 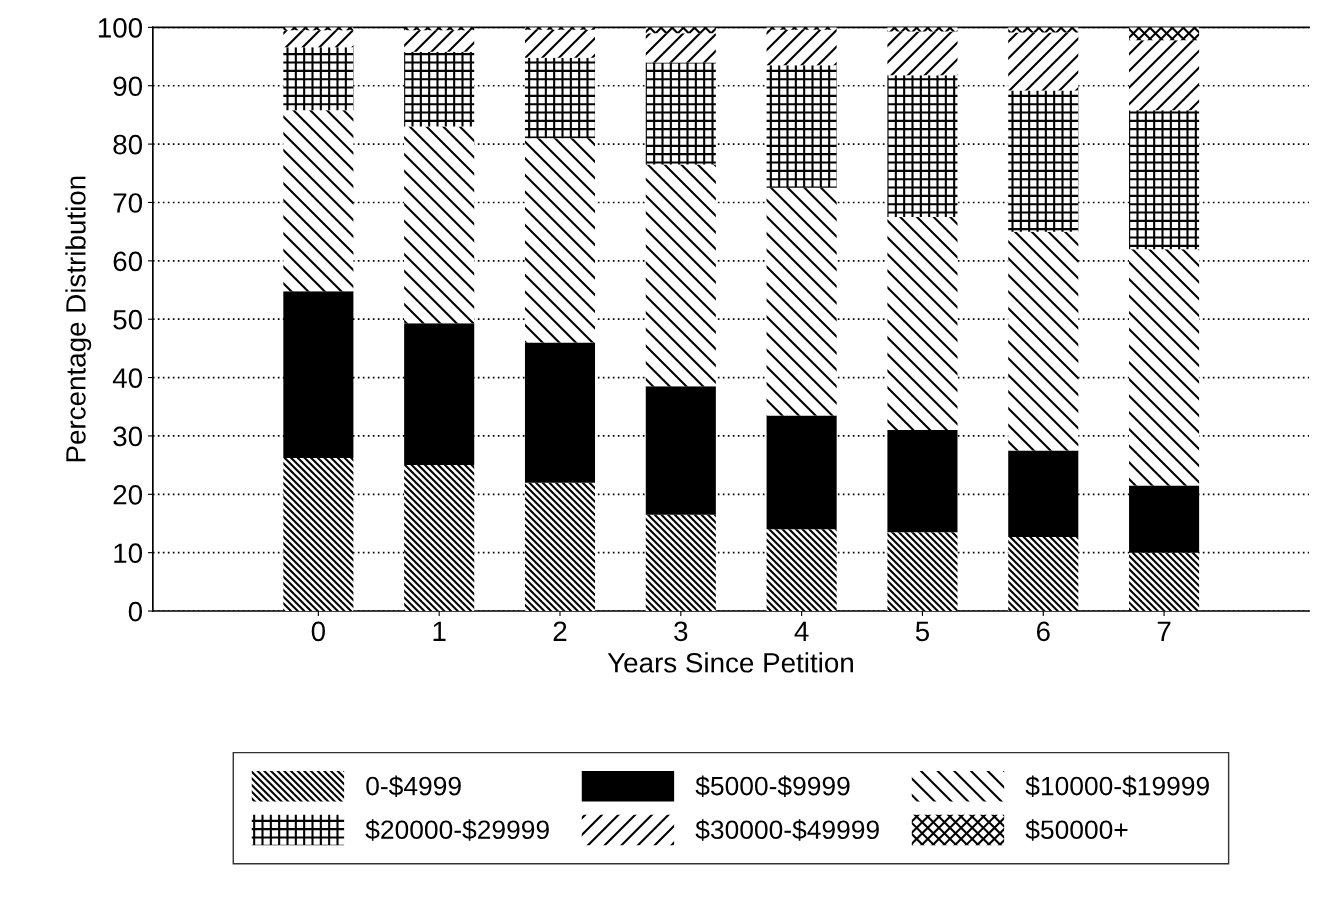 I want to click on x-tick-label: 6, so click(x=1043, y=631).